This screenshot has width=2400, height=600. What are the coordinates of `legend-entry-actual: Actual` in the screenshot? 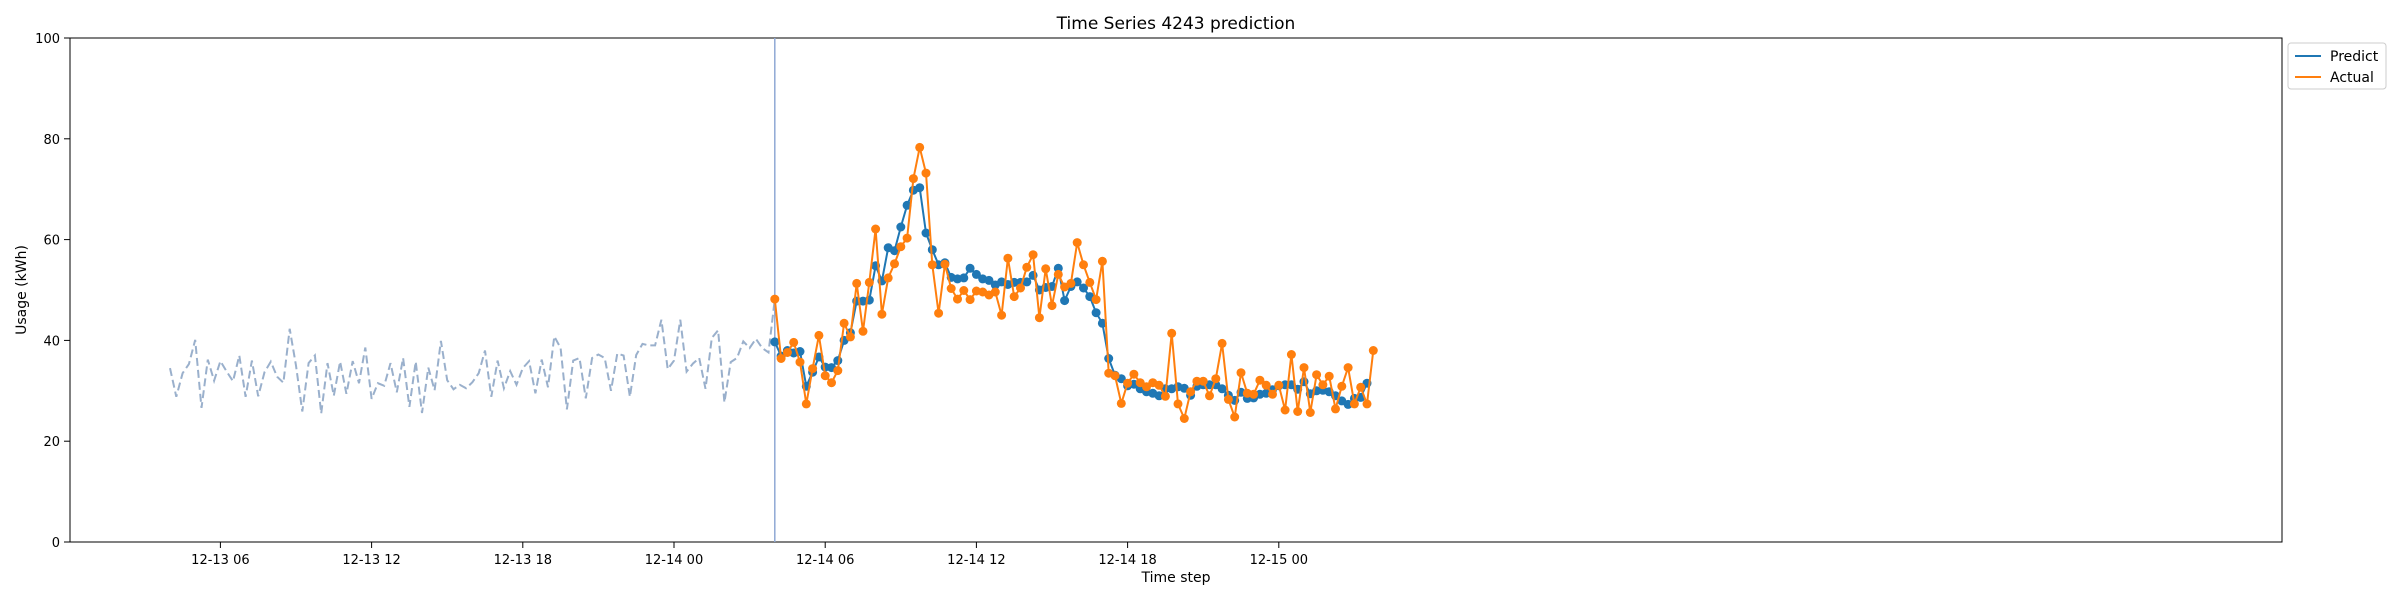 It's located at (2352, 78).